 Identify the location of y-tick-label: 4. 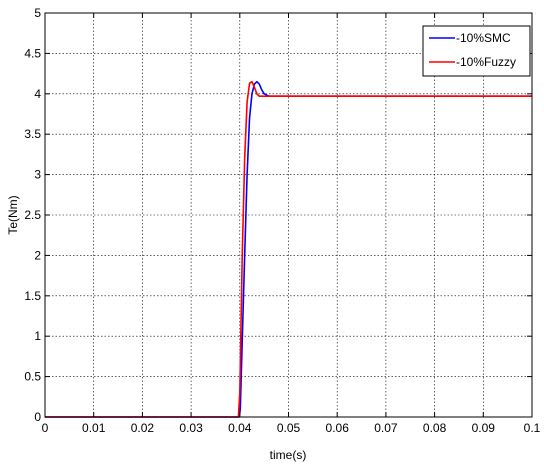
(37, 94).